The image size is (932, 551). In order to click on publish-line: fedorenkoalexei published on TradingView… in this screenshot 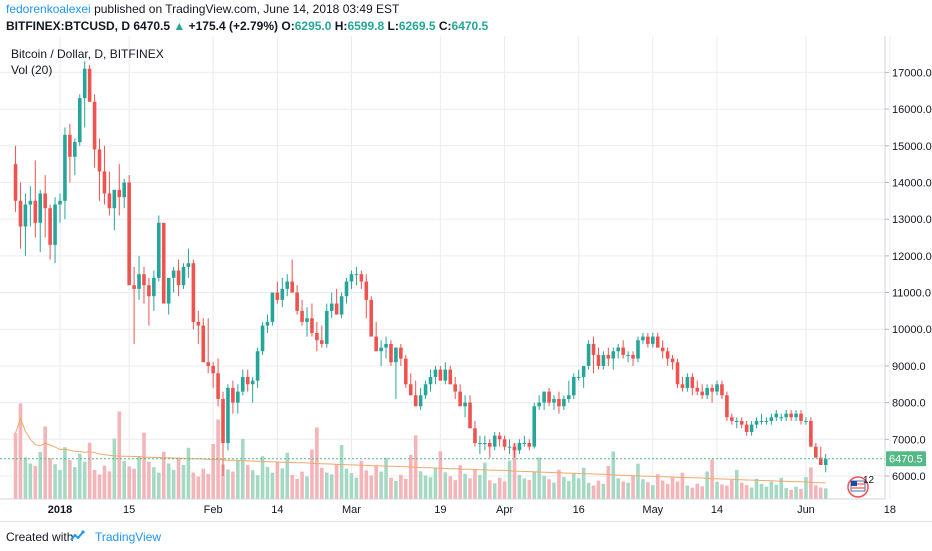, I will do `click(202, 9)`.